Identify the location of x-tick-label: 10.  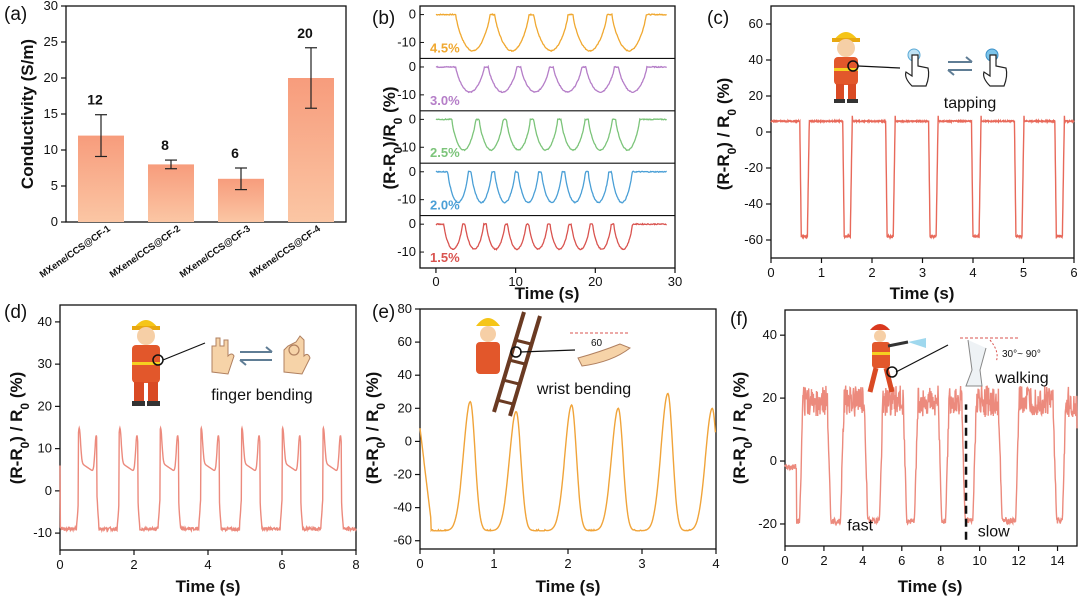
(979, 560).